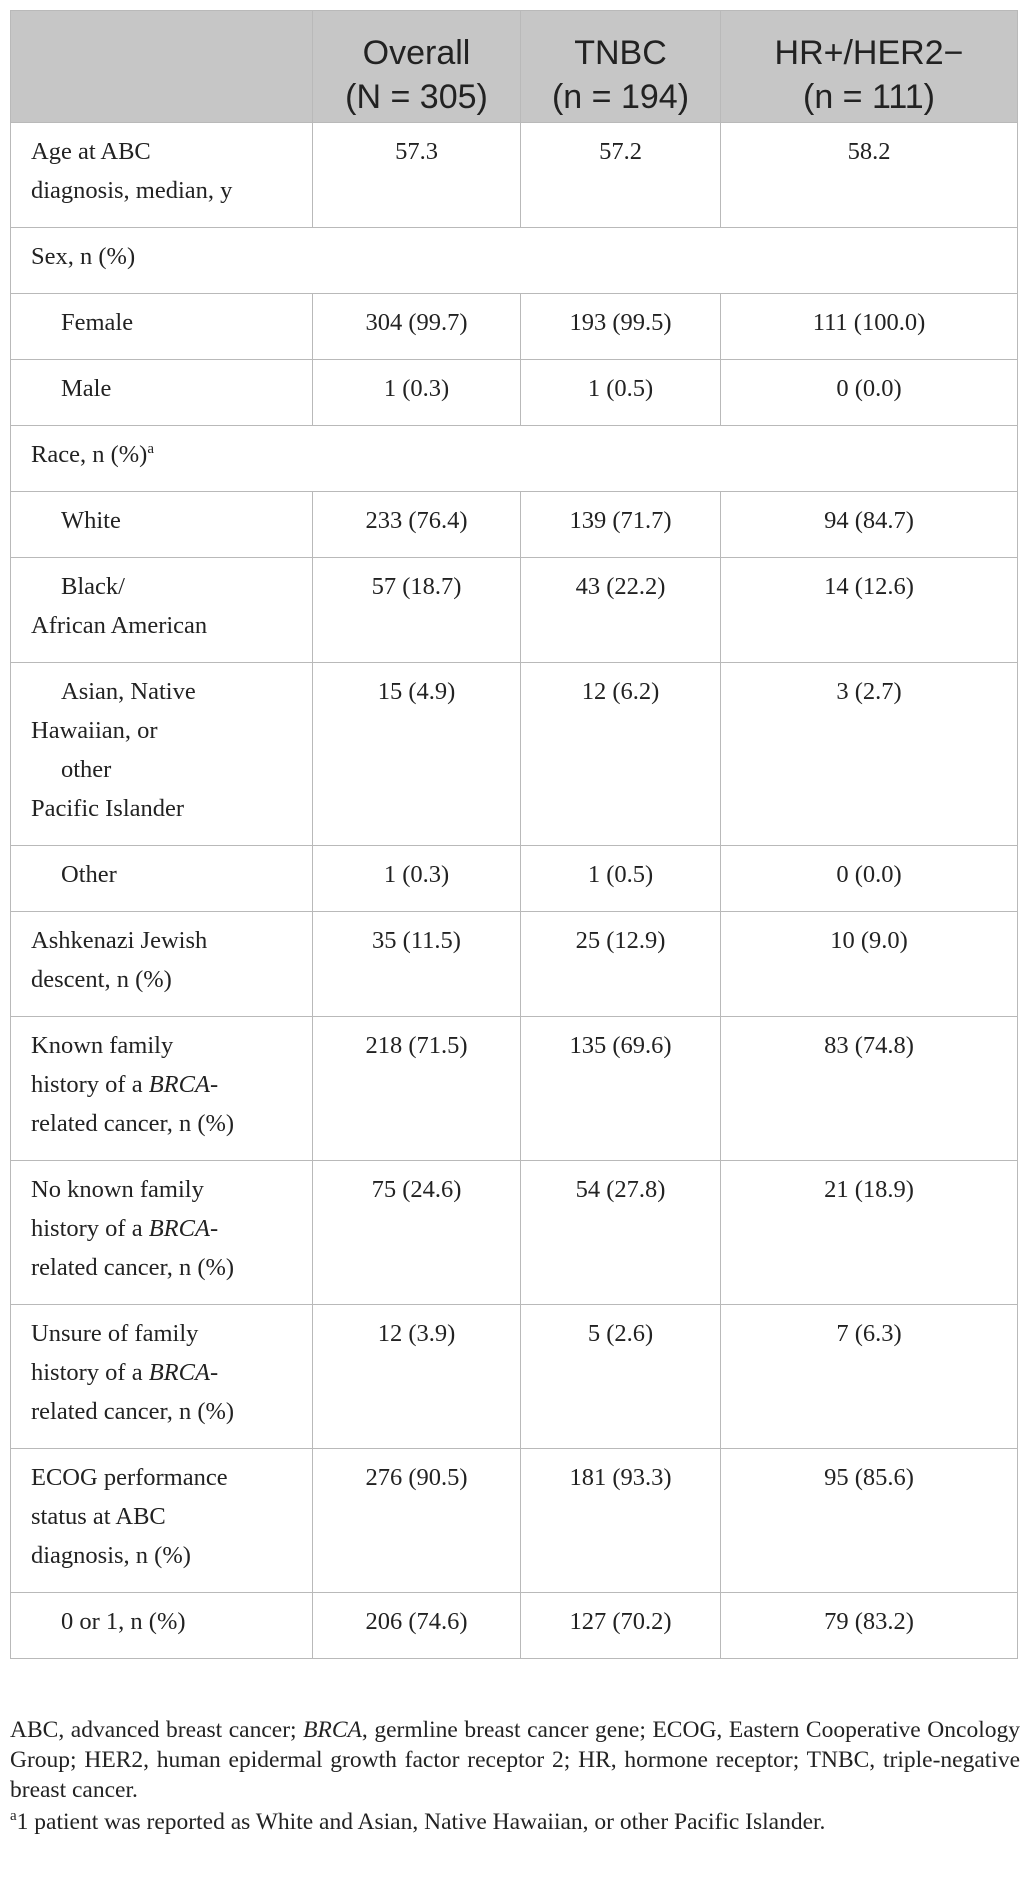  I want to click on cell-hr-her2: 95 (85.6), so click(869, 1520).